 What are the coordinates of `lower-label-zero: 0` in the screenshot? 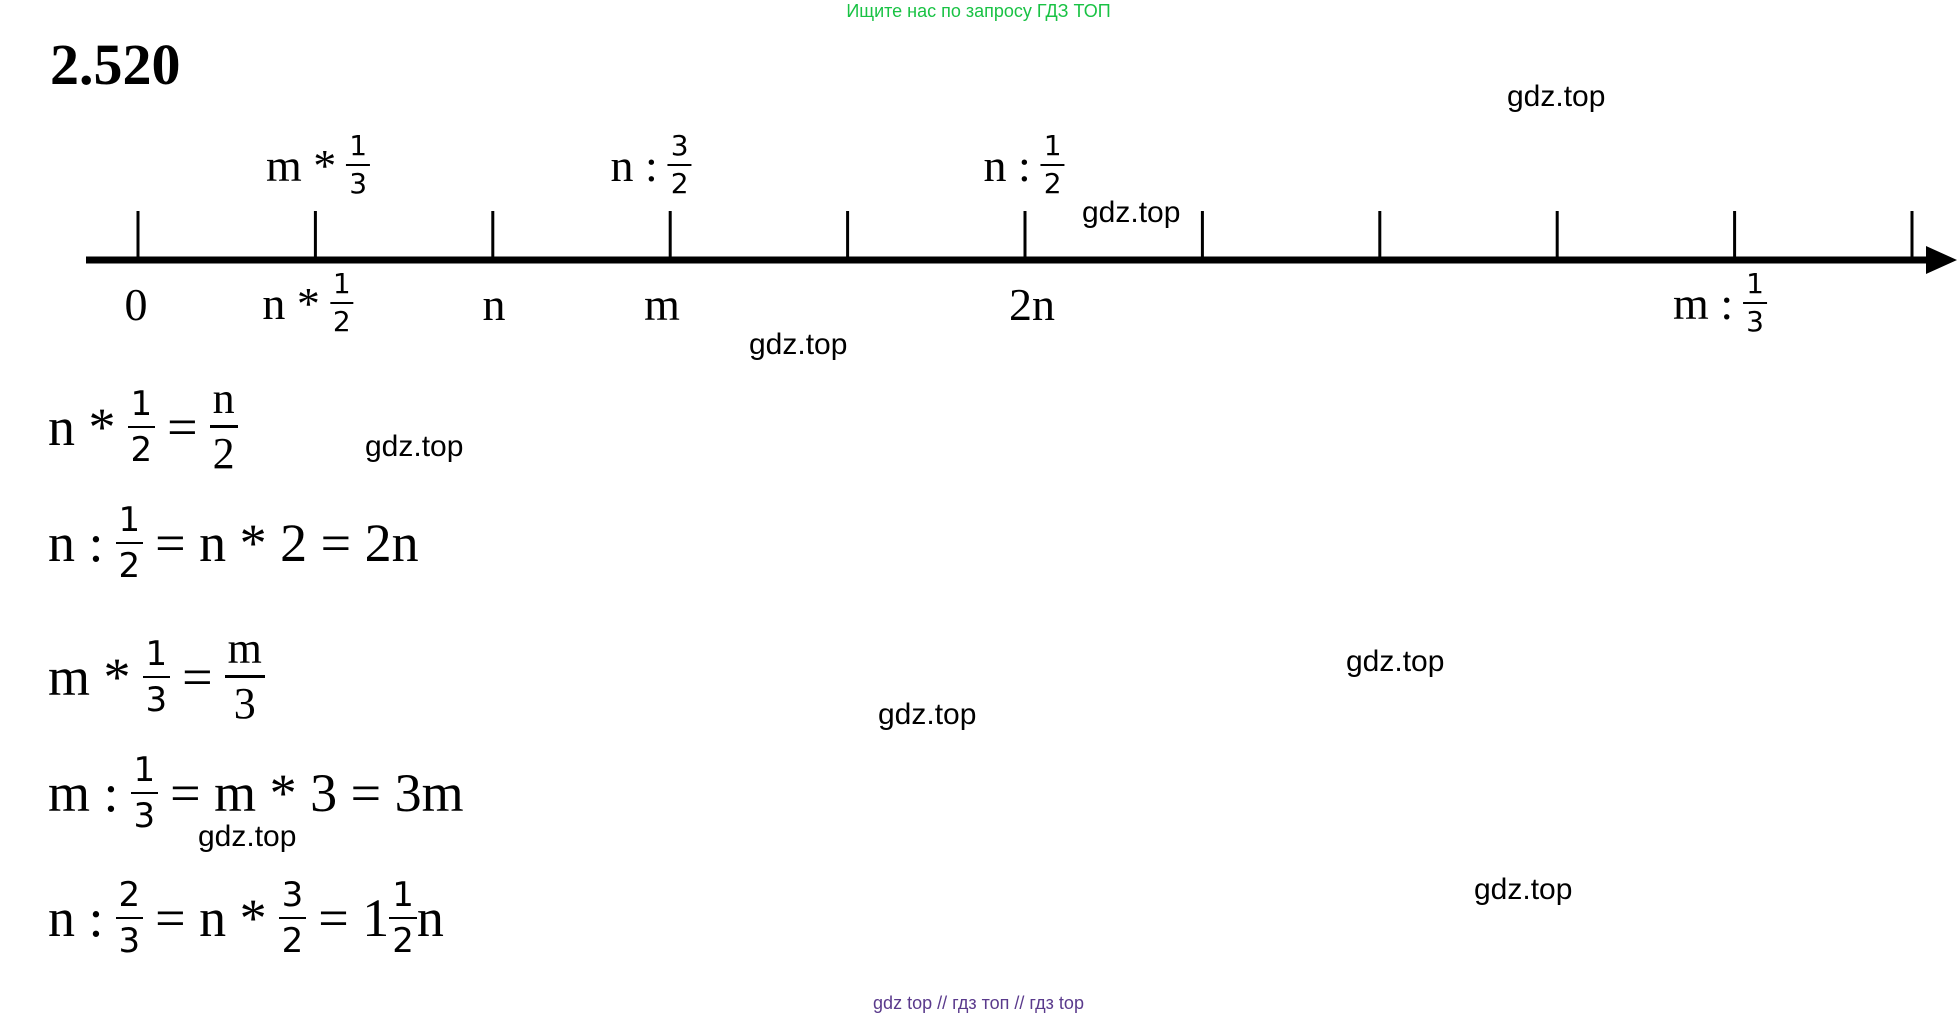 It's located at (136, 304).